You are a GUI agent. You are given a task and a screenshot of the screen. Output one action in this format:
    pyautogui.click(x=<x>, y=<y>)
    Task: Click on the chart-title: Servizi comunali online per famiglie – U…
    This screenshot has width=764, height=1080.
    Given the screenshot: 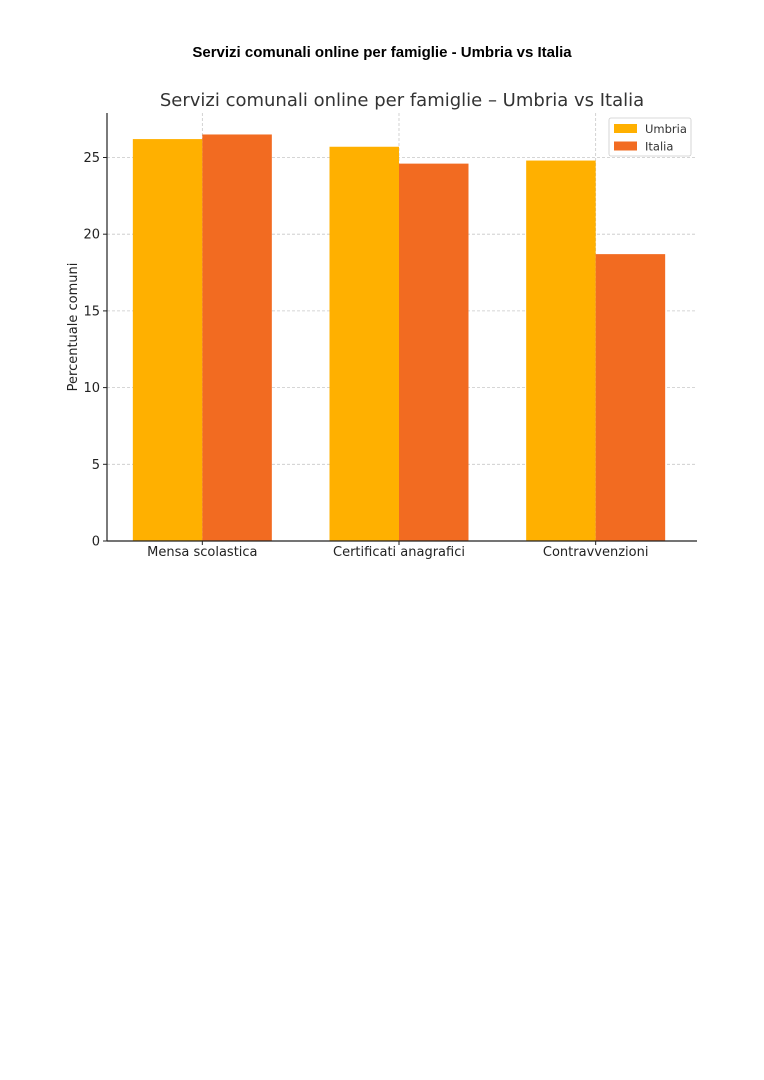 What is the action you would take?
    pyautogui.click(x=402, y=100)
    